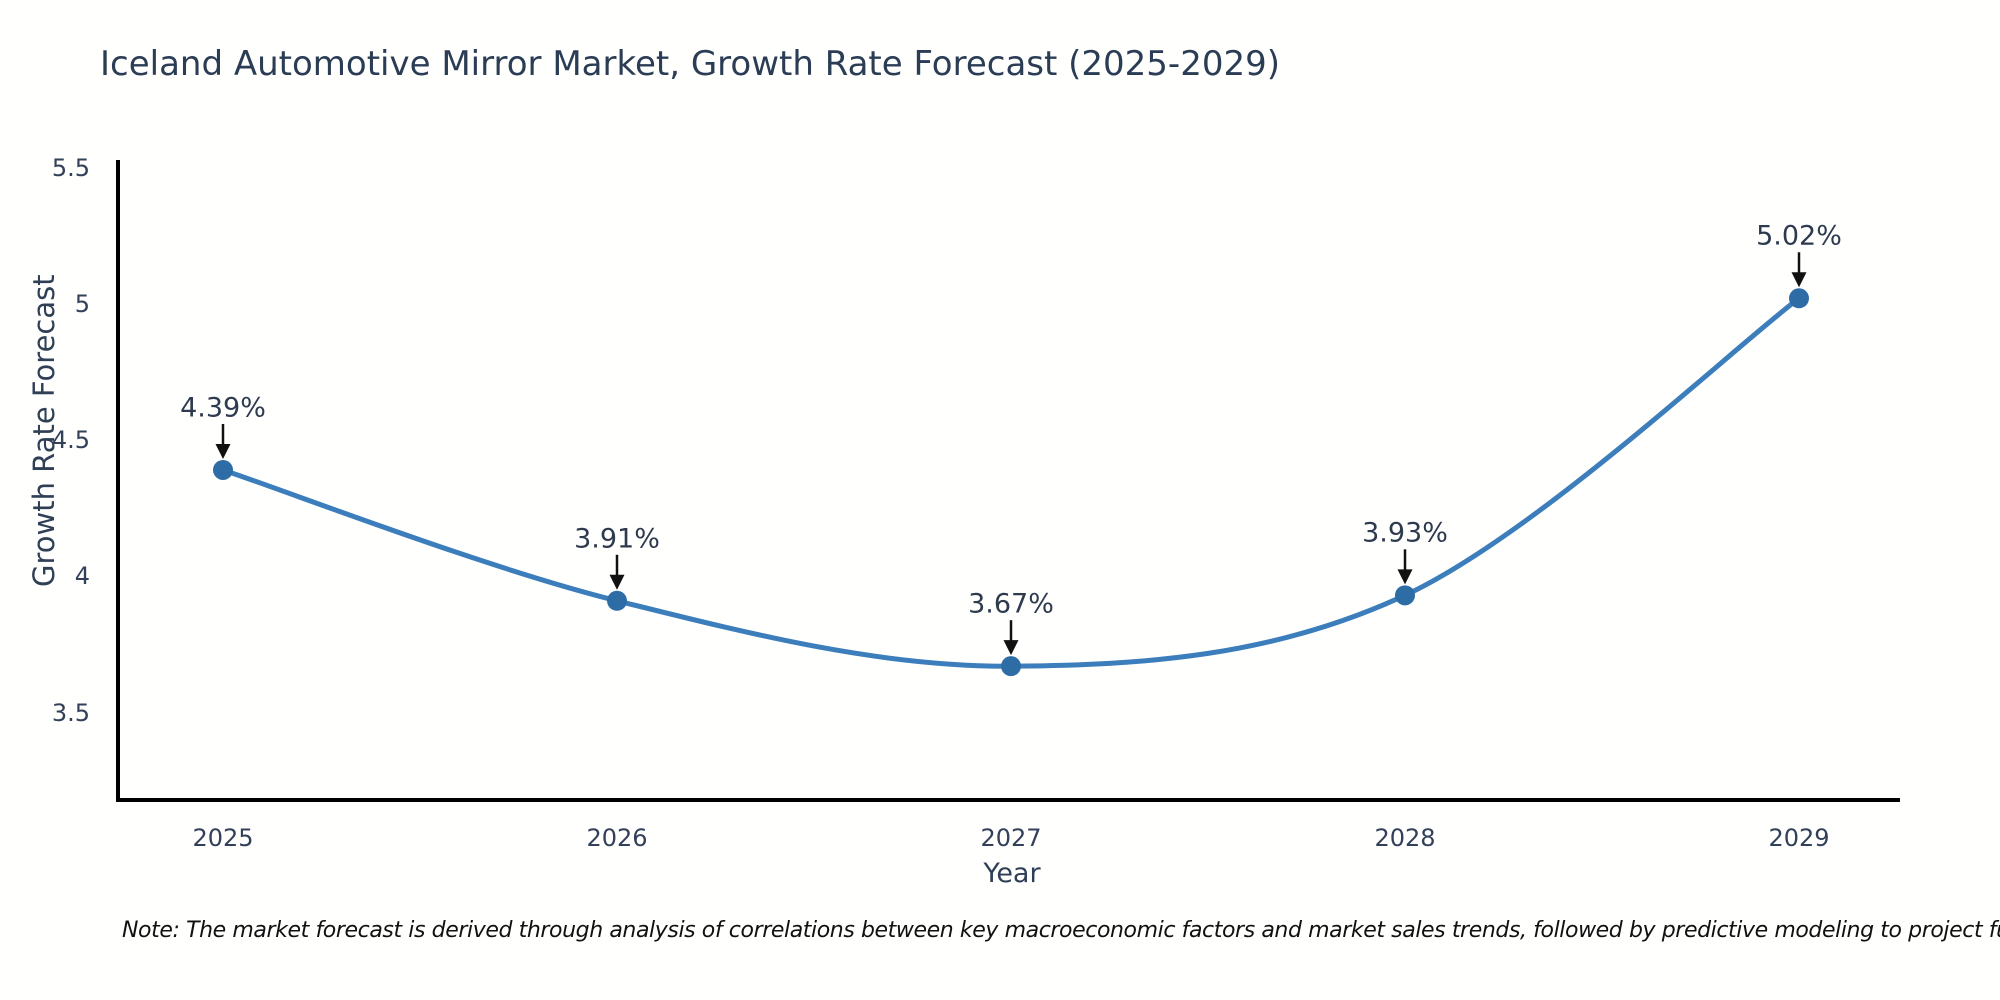  What do you see at coordinates (1405, 533) in the screenshot?
I see `point-annotation: 3.93%` at bounding box center [1405, 533].